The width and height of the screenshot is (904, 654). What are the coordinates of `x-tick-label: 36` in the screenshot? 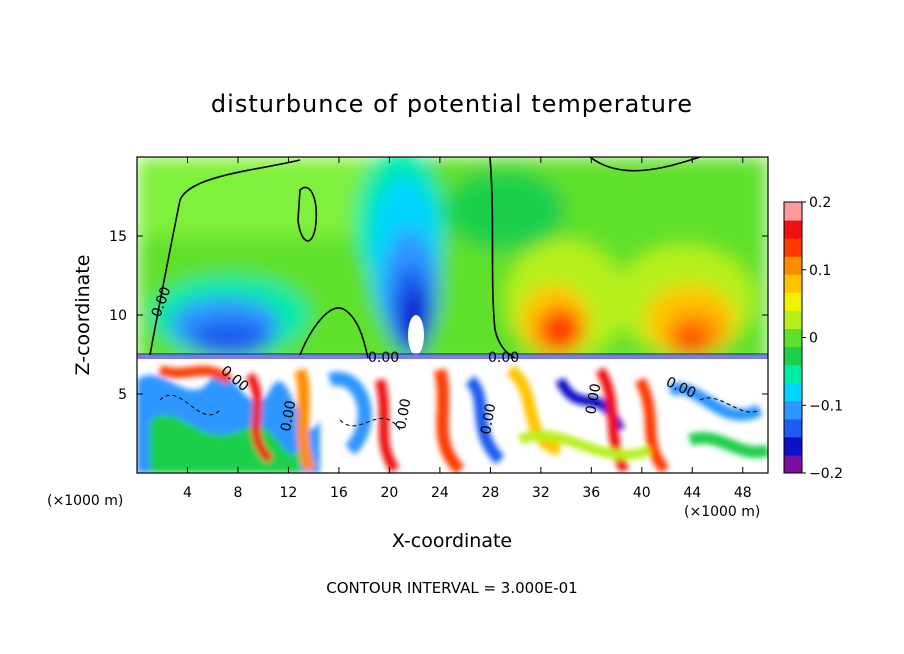 It's located at (591, 493).